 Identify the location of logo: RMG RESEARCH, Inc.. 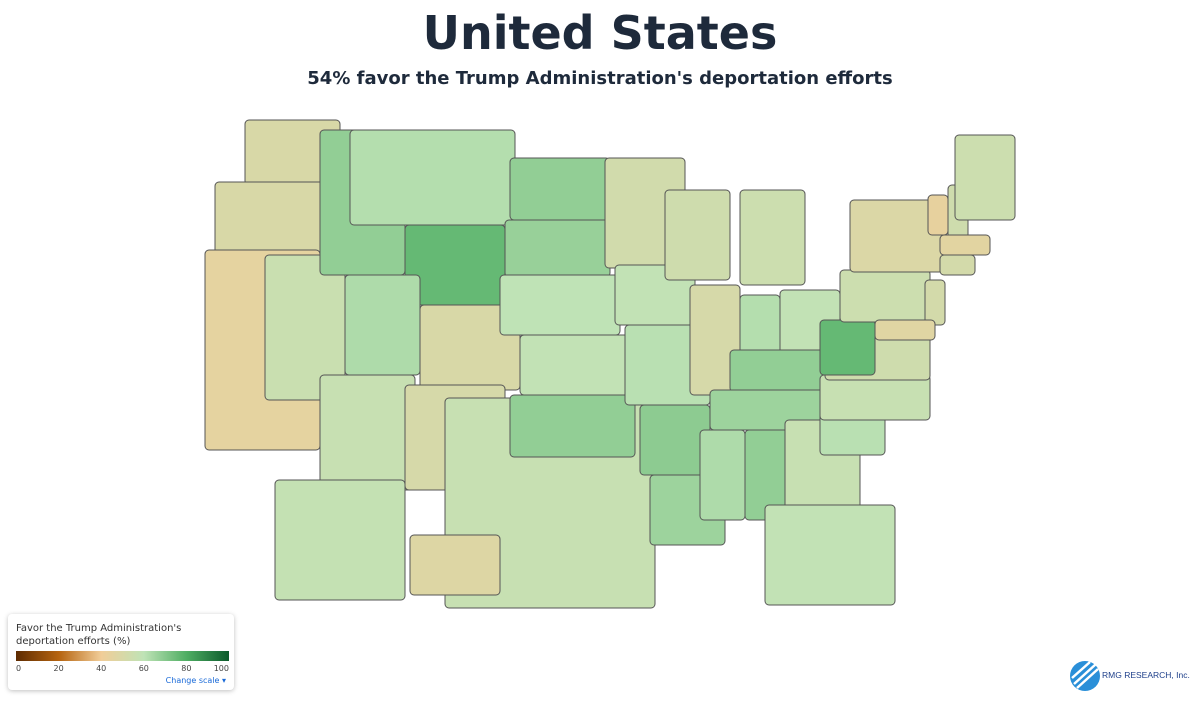
(1130, 676).